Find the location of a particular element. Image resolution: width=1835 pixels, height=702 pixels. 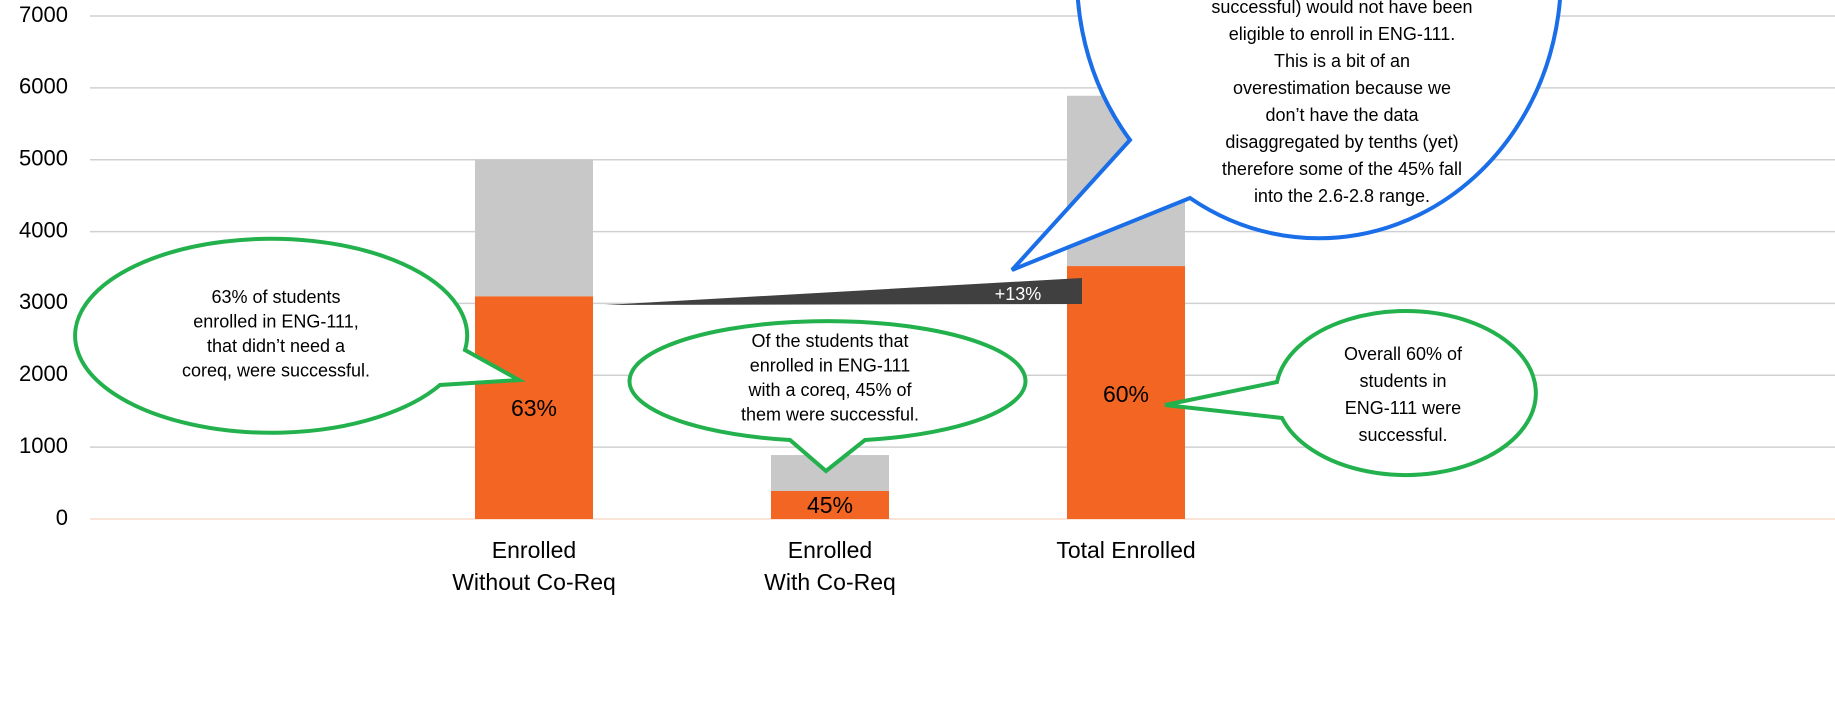

x-tick-label: Enrolled With Co-Req is located at coordinates (830, 566).